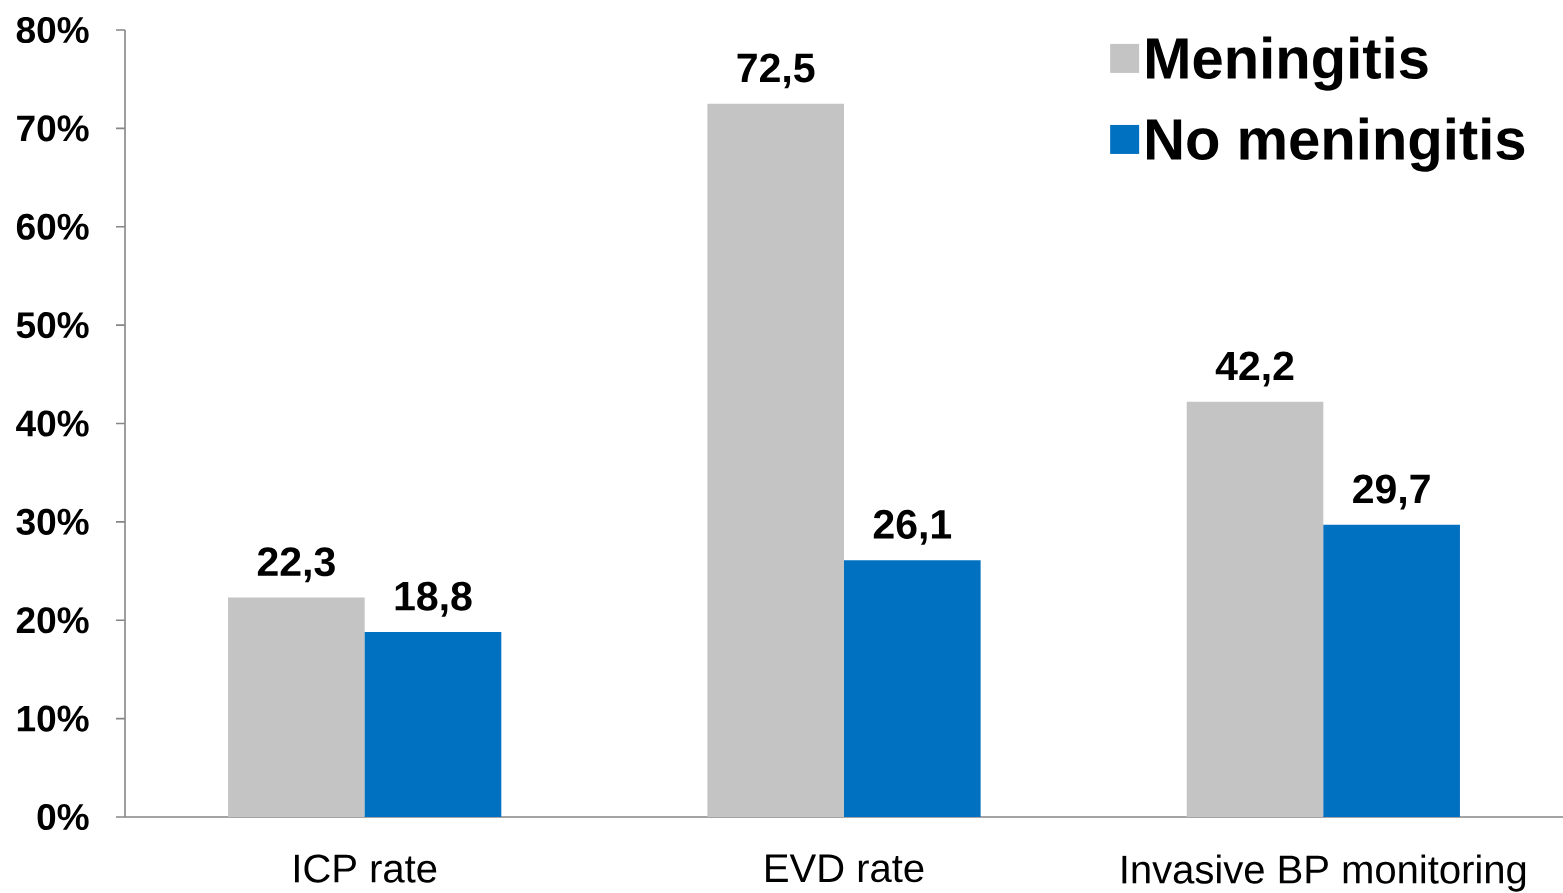 The width and height of the screenshot is (1563, 893). I want to click on y-tick-label: 0%, so click(63, 817).